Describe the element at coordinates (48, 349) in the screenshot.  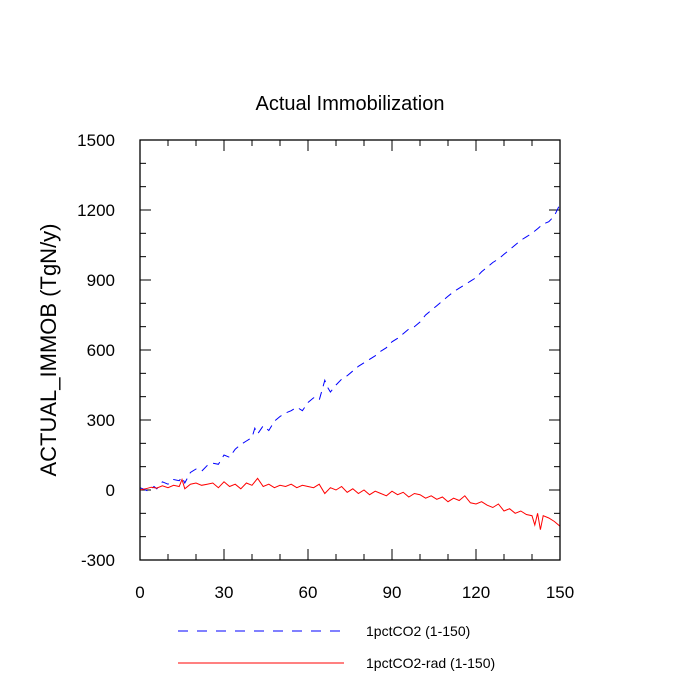
I see `y-axis-label: ACTUAL_IMMOB (TgN/y)` at that location.